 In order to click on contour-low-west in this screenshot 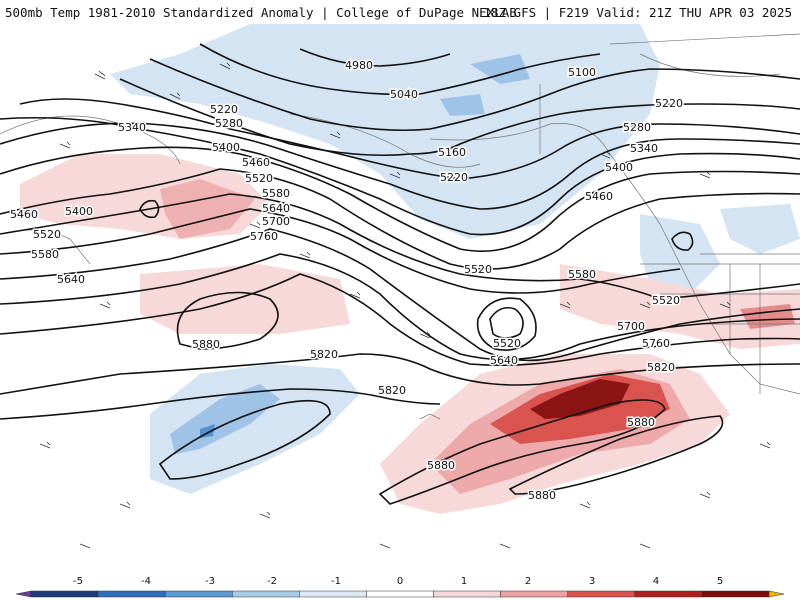, I will do `click(149, 209)`.